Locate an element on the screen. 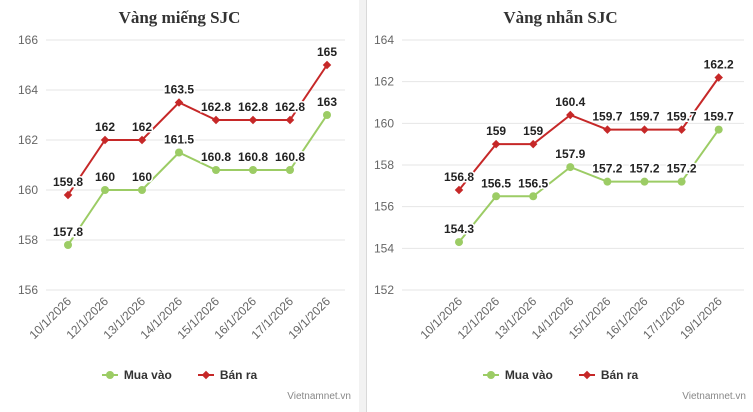 The width and height of the screenshot is (753, 412). data-label-buy: 163 is located at coordinates (327, 102).